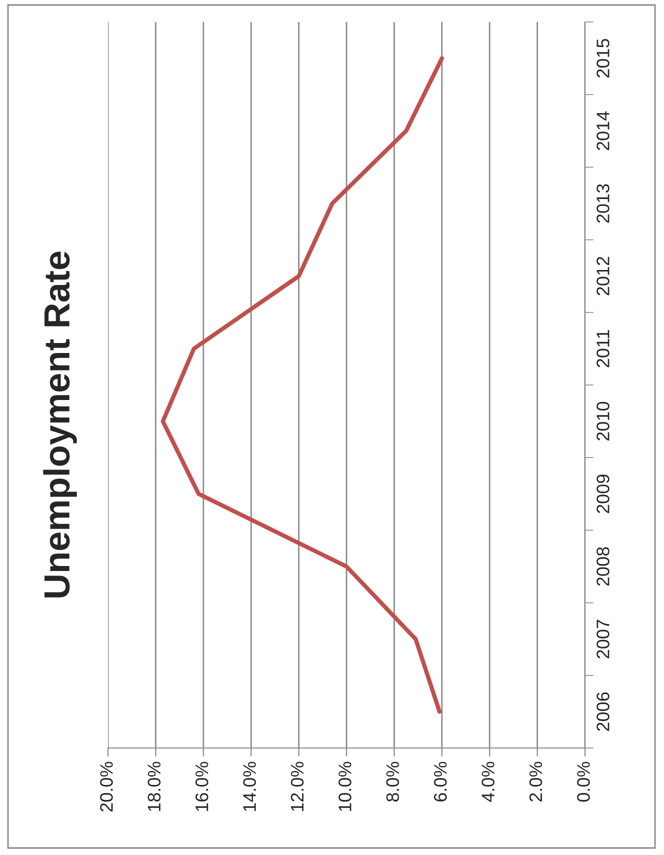 The height and width of the screenshot is (855, 664). What do you see at coordinates (60, 425) in the screenshot?
I see `text: Unemployment Rate` at bounding box center [60, 425].